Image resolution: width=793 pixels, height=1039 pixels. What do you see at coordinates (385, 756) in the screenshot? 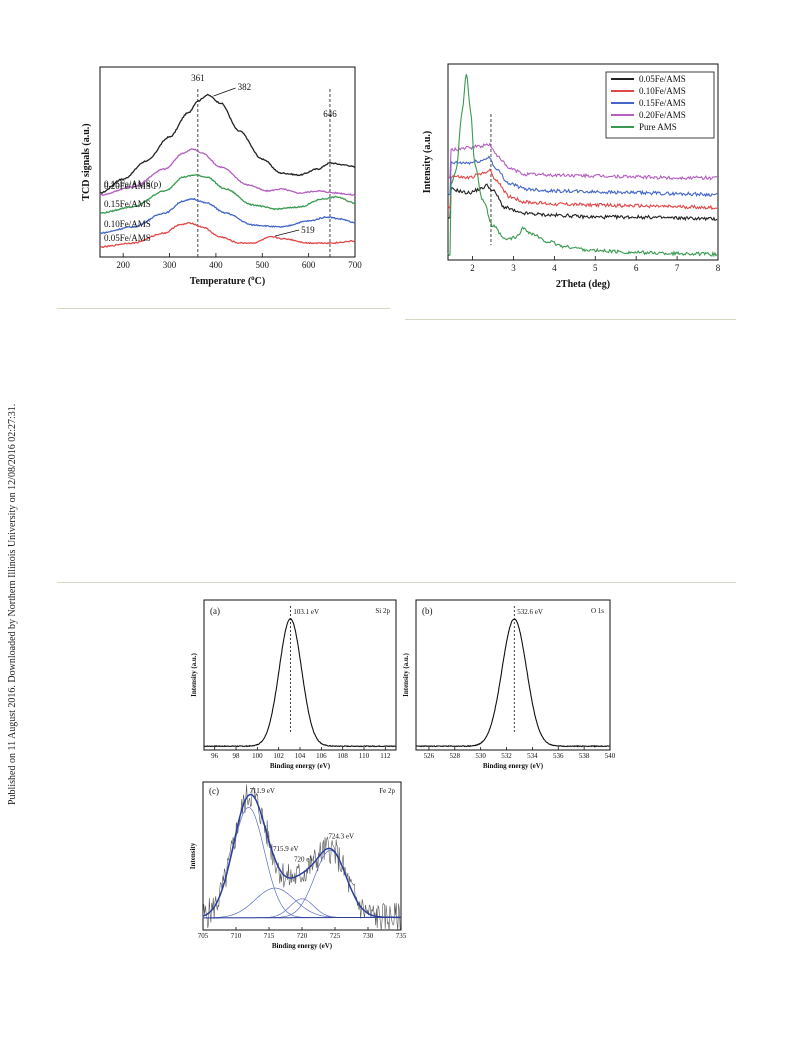
I see `x-tick-label: 112` at bounding box center [385, 756].